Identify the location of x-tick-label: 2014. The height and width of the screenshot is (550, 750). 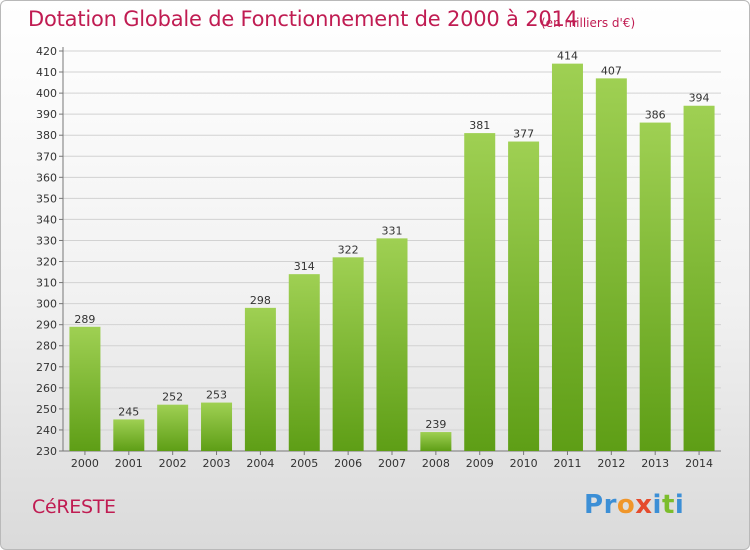
(699, 463).